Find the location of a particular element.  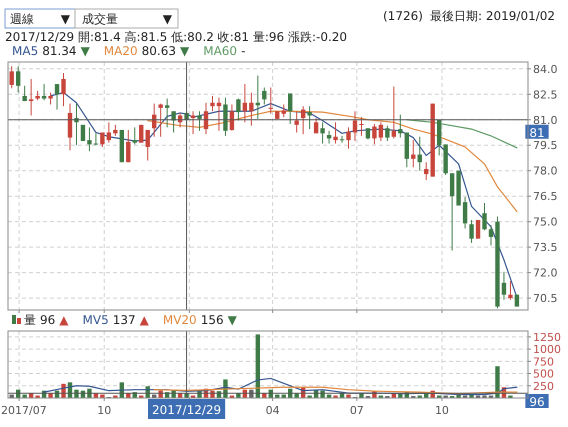

x-tick-label: 07 is located at coordinates (357, 410).